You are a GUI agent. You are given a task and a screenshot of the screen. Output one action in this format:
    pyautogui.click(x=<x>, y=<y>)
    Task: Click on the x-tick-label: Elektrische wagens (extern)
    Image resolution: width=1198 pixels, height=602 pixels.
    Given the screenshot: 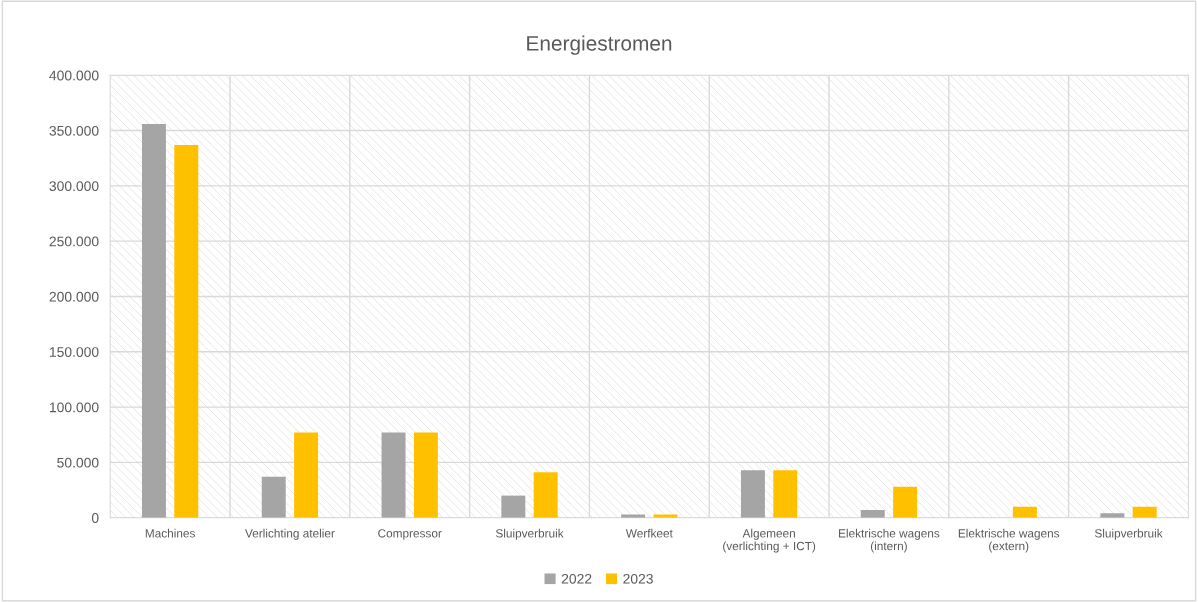 What is the action you would take?
    pyautogui.click(x=1009, y=540)
    